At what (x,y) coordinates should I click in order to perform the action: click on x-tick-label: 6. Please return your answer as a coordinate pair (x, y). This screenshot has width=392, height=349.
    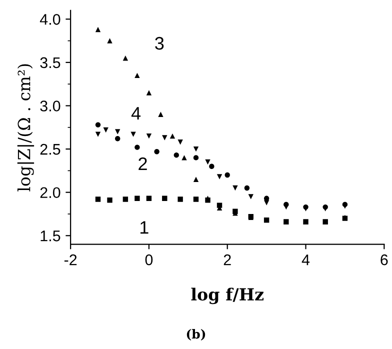
    Looking at the image, I should click on (384, 260).